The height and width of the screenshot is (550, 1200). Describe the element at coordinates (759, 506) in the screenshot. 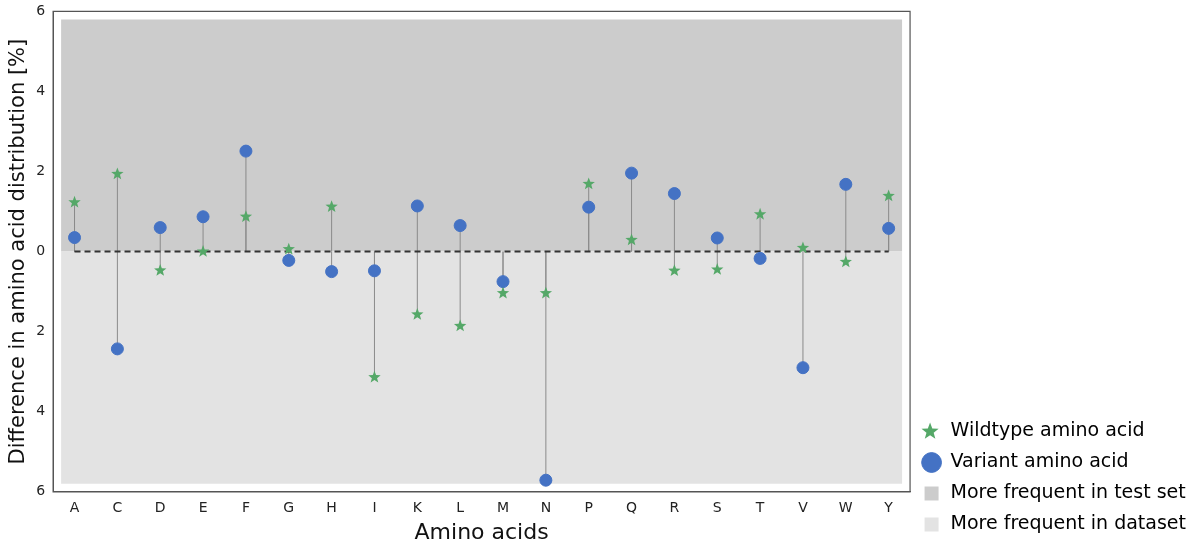

I see `x-tick-label: T` at that location.